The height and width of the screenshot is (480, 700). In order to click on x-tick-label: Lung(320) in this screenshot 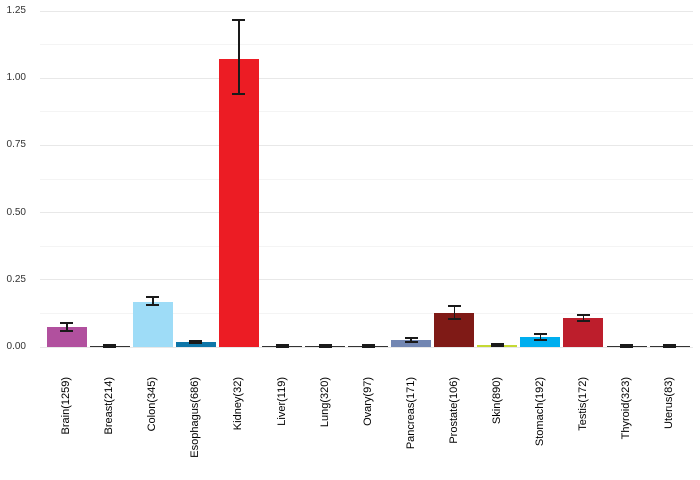, I will do `click(324, 402)`.